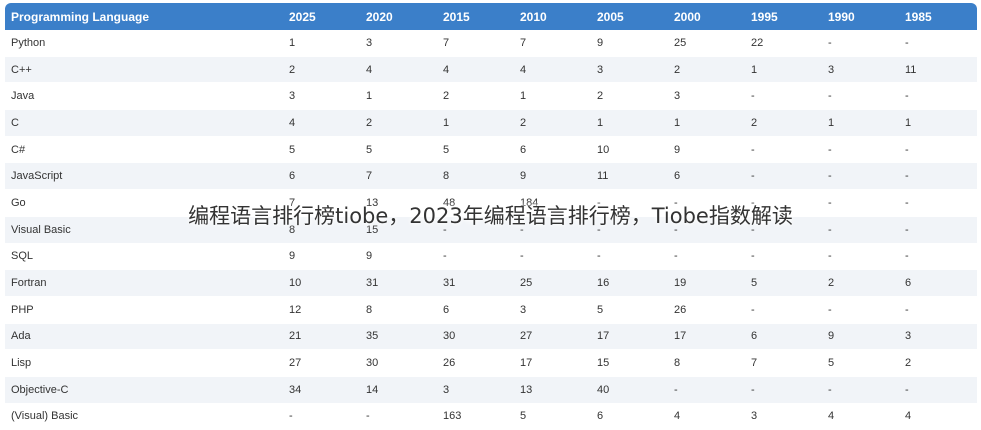 This screenshot has height=430, width=981. Describe the element at coordinates (941, 70) in the screenshot. I see `rank-cell: 11` at that location.